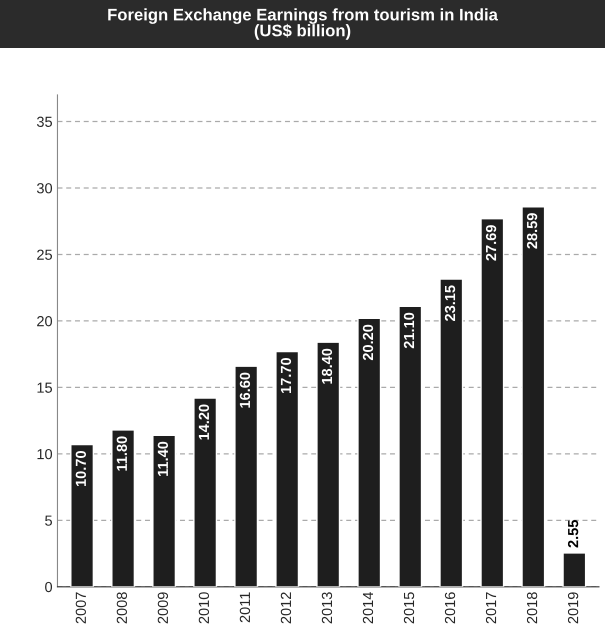 The height and width of the screenshot is (633, 605). What do you see at coordinates (163, 459) in the screenshot?
I see `data-label: 11.40` at bounding box center [163, 459].